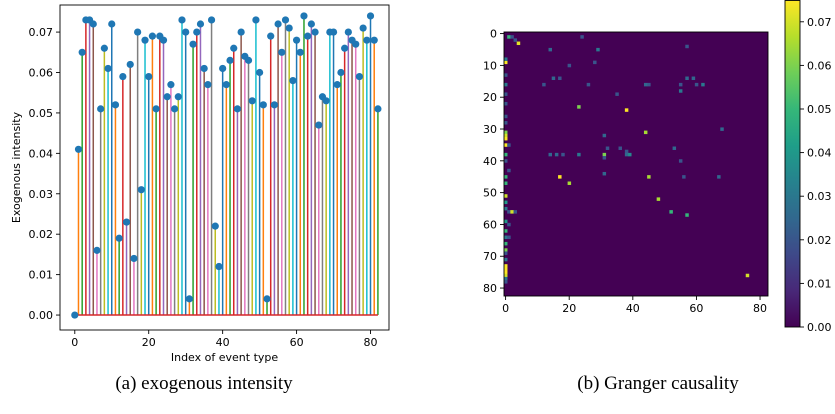 This screenshot has width=835, height=414. I want to click on heatmap-x-tick-label: 20, so click(569, 308).